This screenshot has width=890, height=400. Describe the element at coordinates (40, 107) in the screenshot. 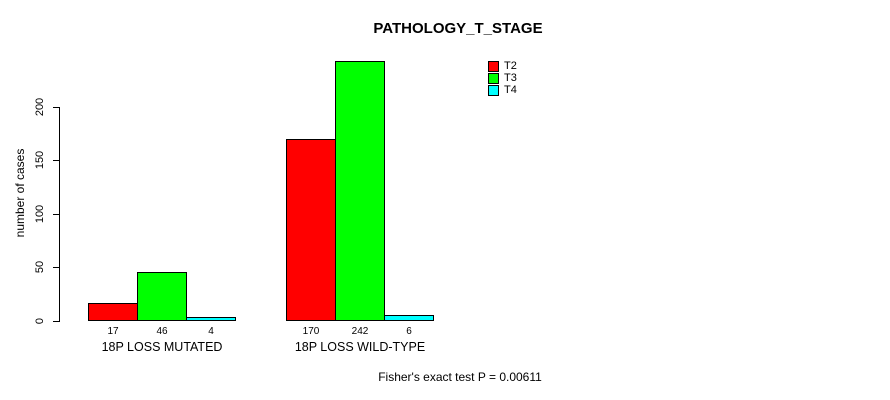

I see `y-axis-tick-label: 200` at that location.